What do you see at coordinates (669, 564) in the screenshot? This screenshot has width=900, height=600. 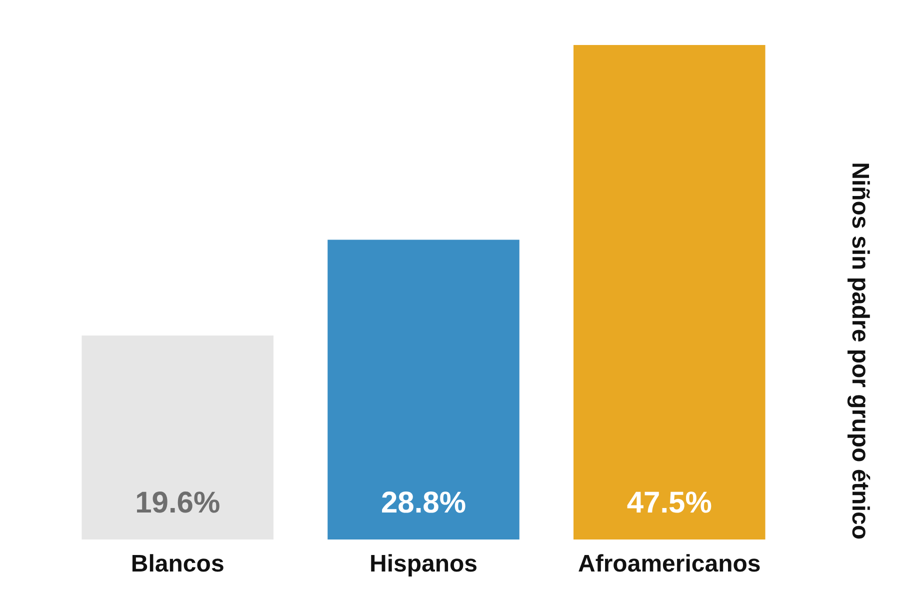 I see `x-tick-label: Afroamericanos` at bounding box center [669, 564].